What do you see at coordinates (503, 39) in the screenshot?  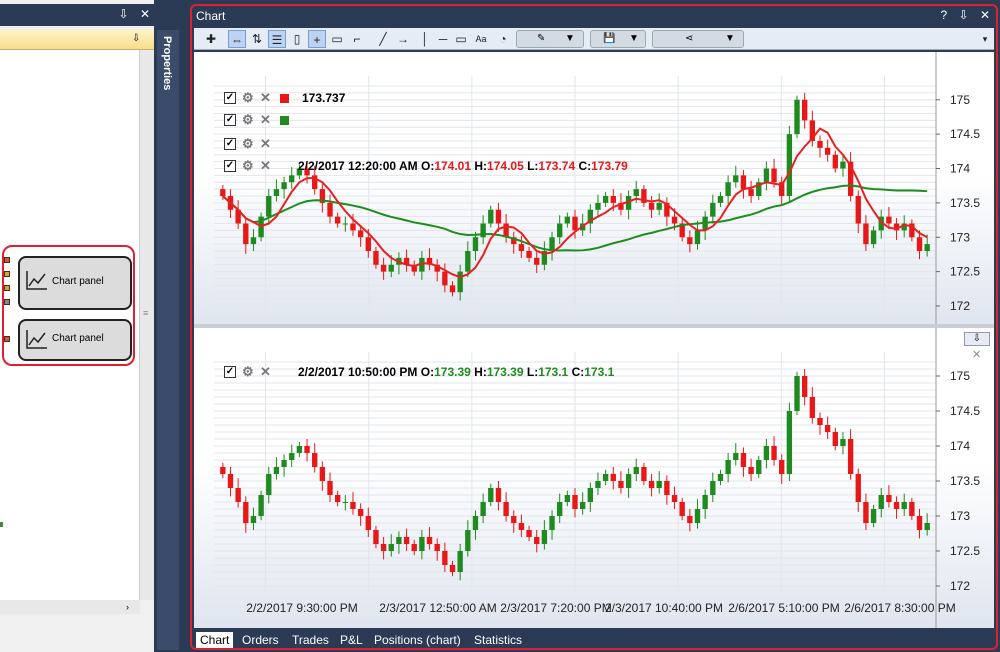 I see `gauge-icon: ◔` at bounding box center [503, 39].